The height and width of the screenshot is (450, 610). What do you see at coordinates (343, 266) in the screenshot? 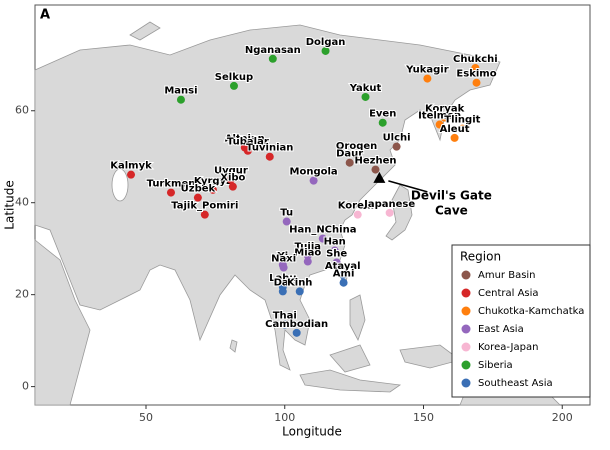
I see `point-label: Atayal` at bounding box center [343, 266].